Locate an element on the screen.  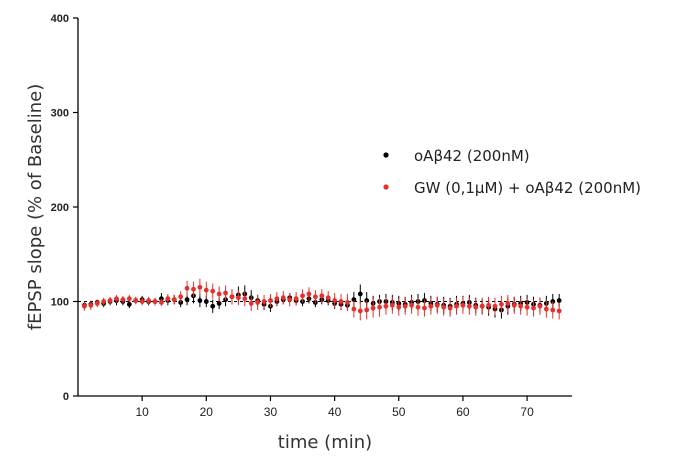
legend-item-series-1: oAβ42 (200nM) is located at coordinates (456, 156).